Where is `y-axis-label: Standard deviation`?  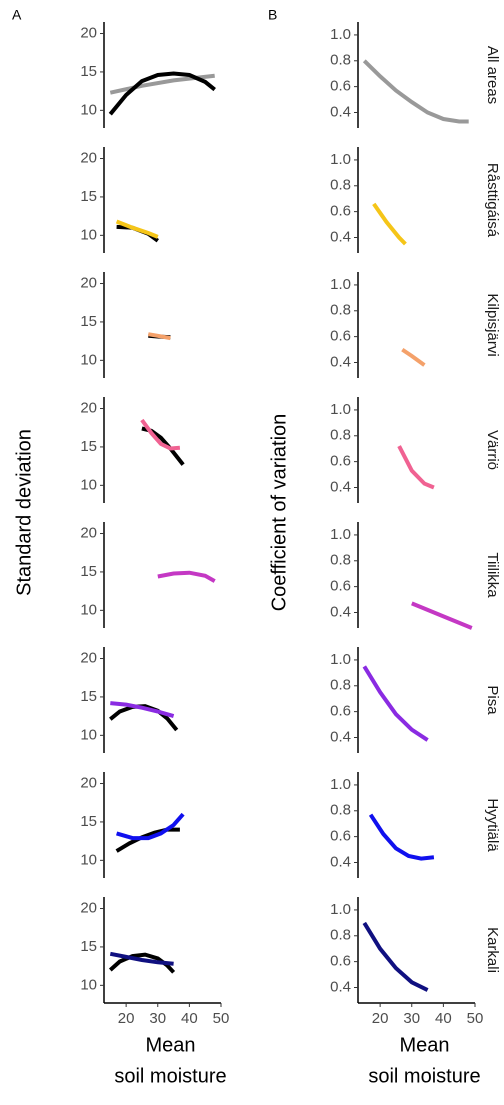 y-axis-label: Standard deviation is located at coordinates (24, 512).